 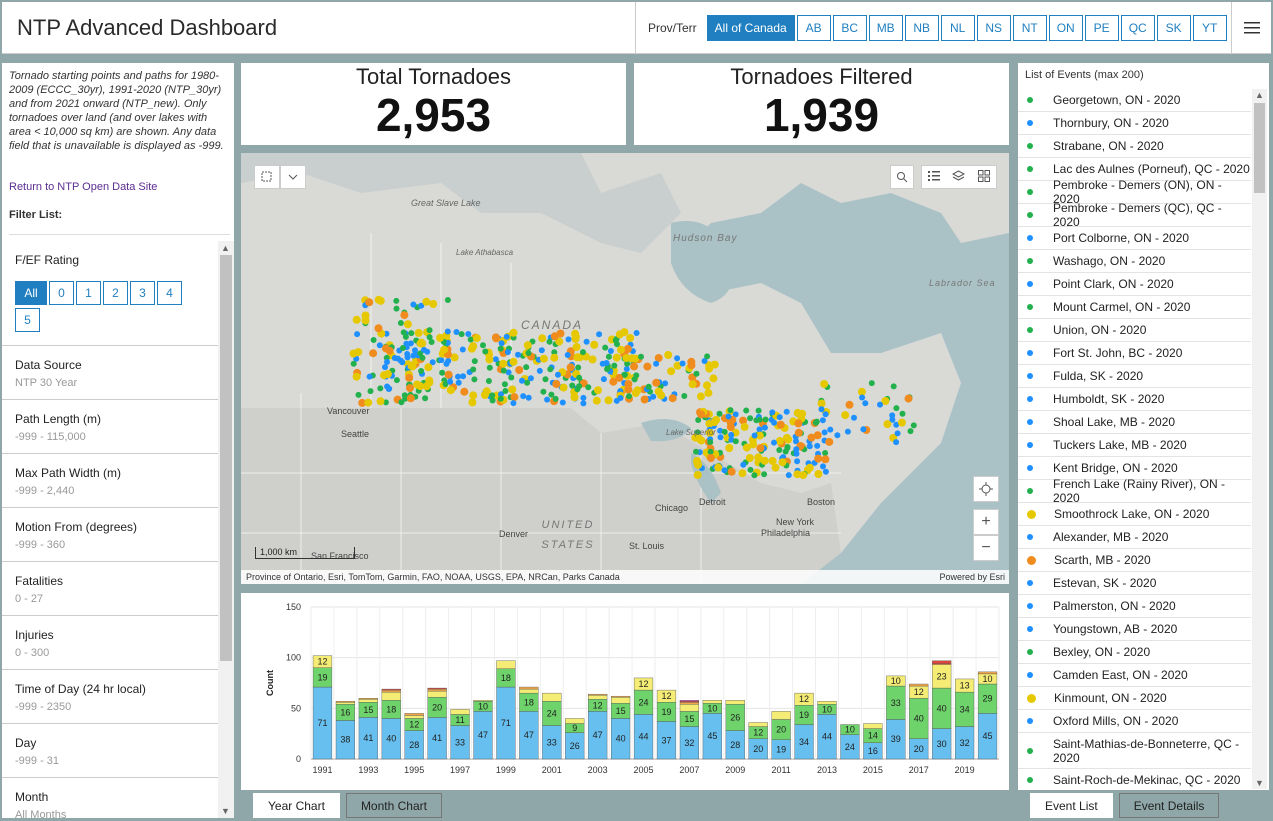 I want to click on filter-fatalities: Fatalities 0 - 27, so click(x=110, y=589).